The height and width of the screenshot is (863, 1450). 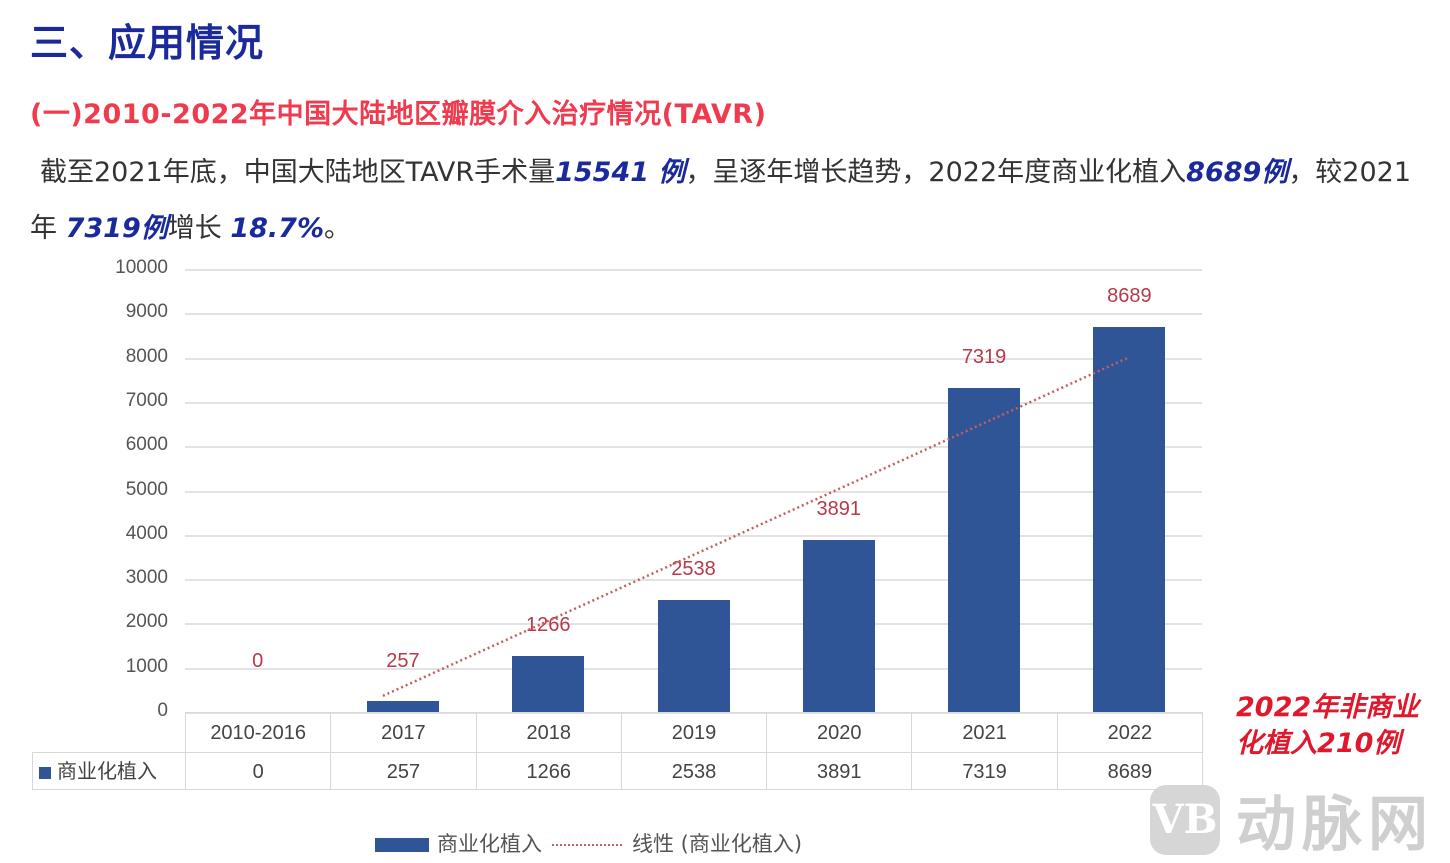 What do you see at coordinates (146, 400) in the screenshot?
I see `y-tick-label: 7000` at bounding box center [146, 400].